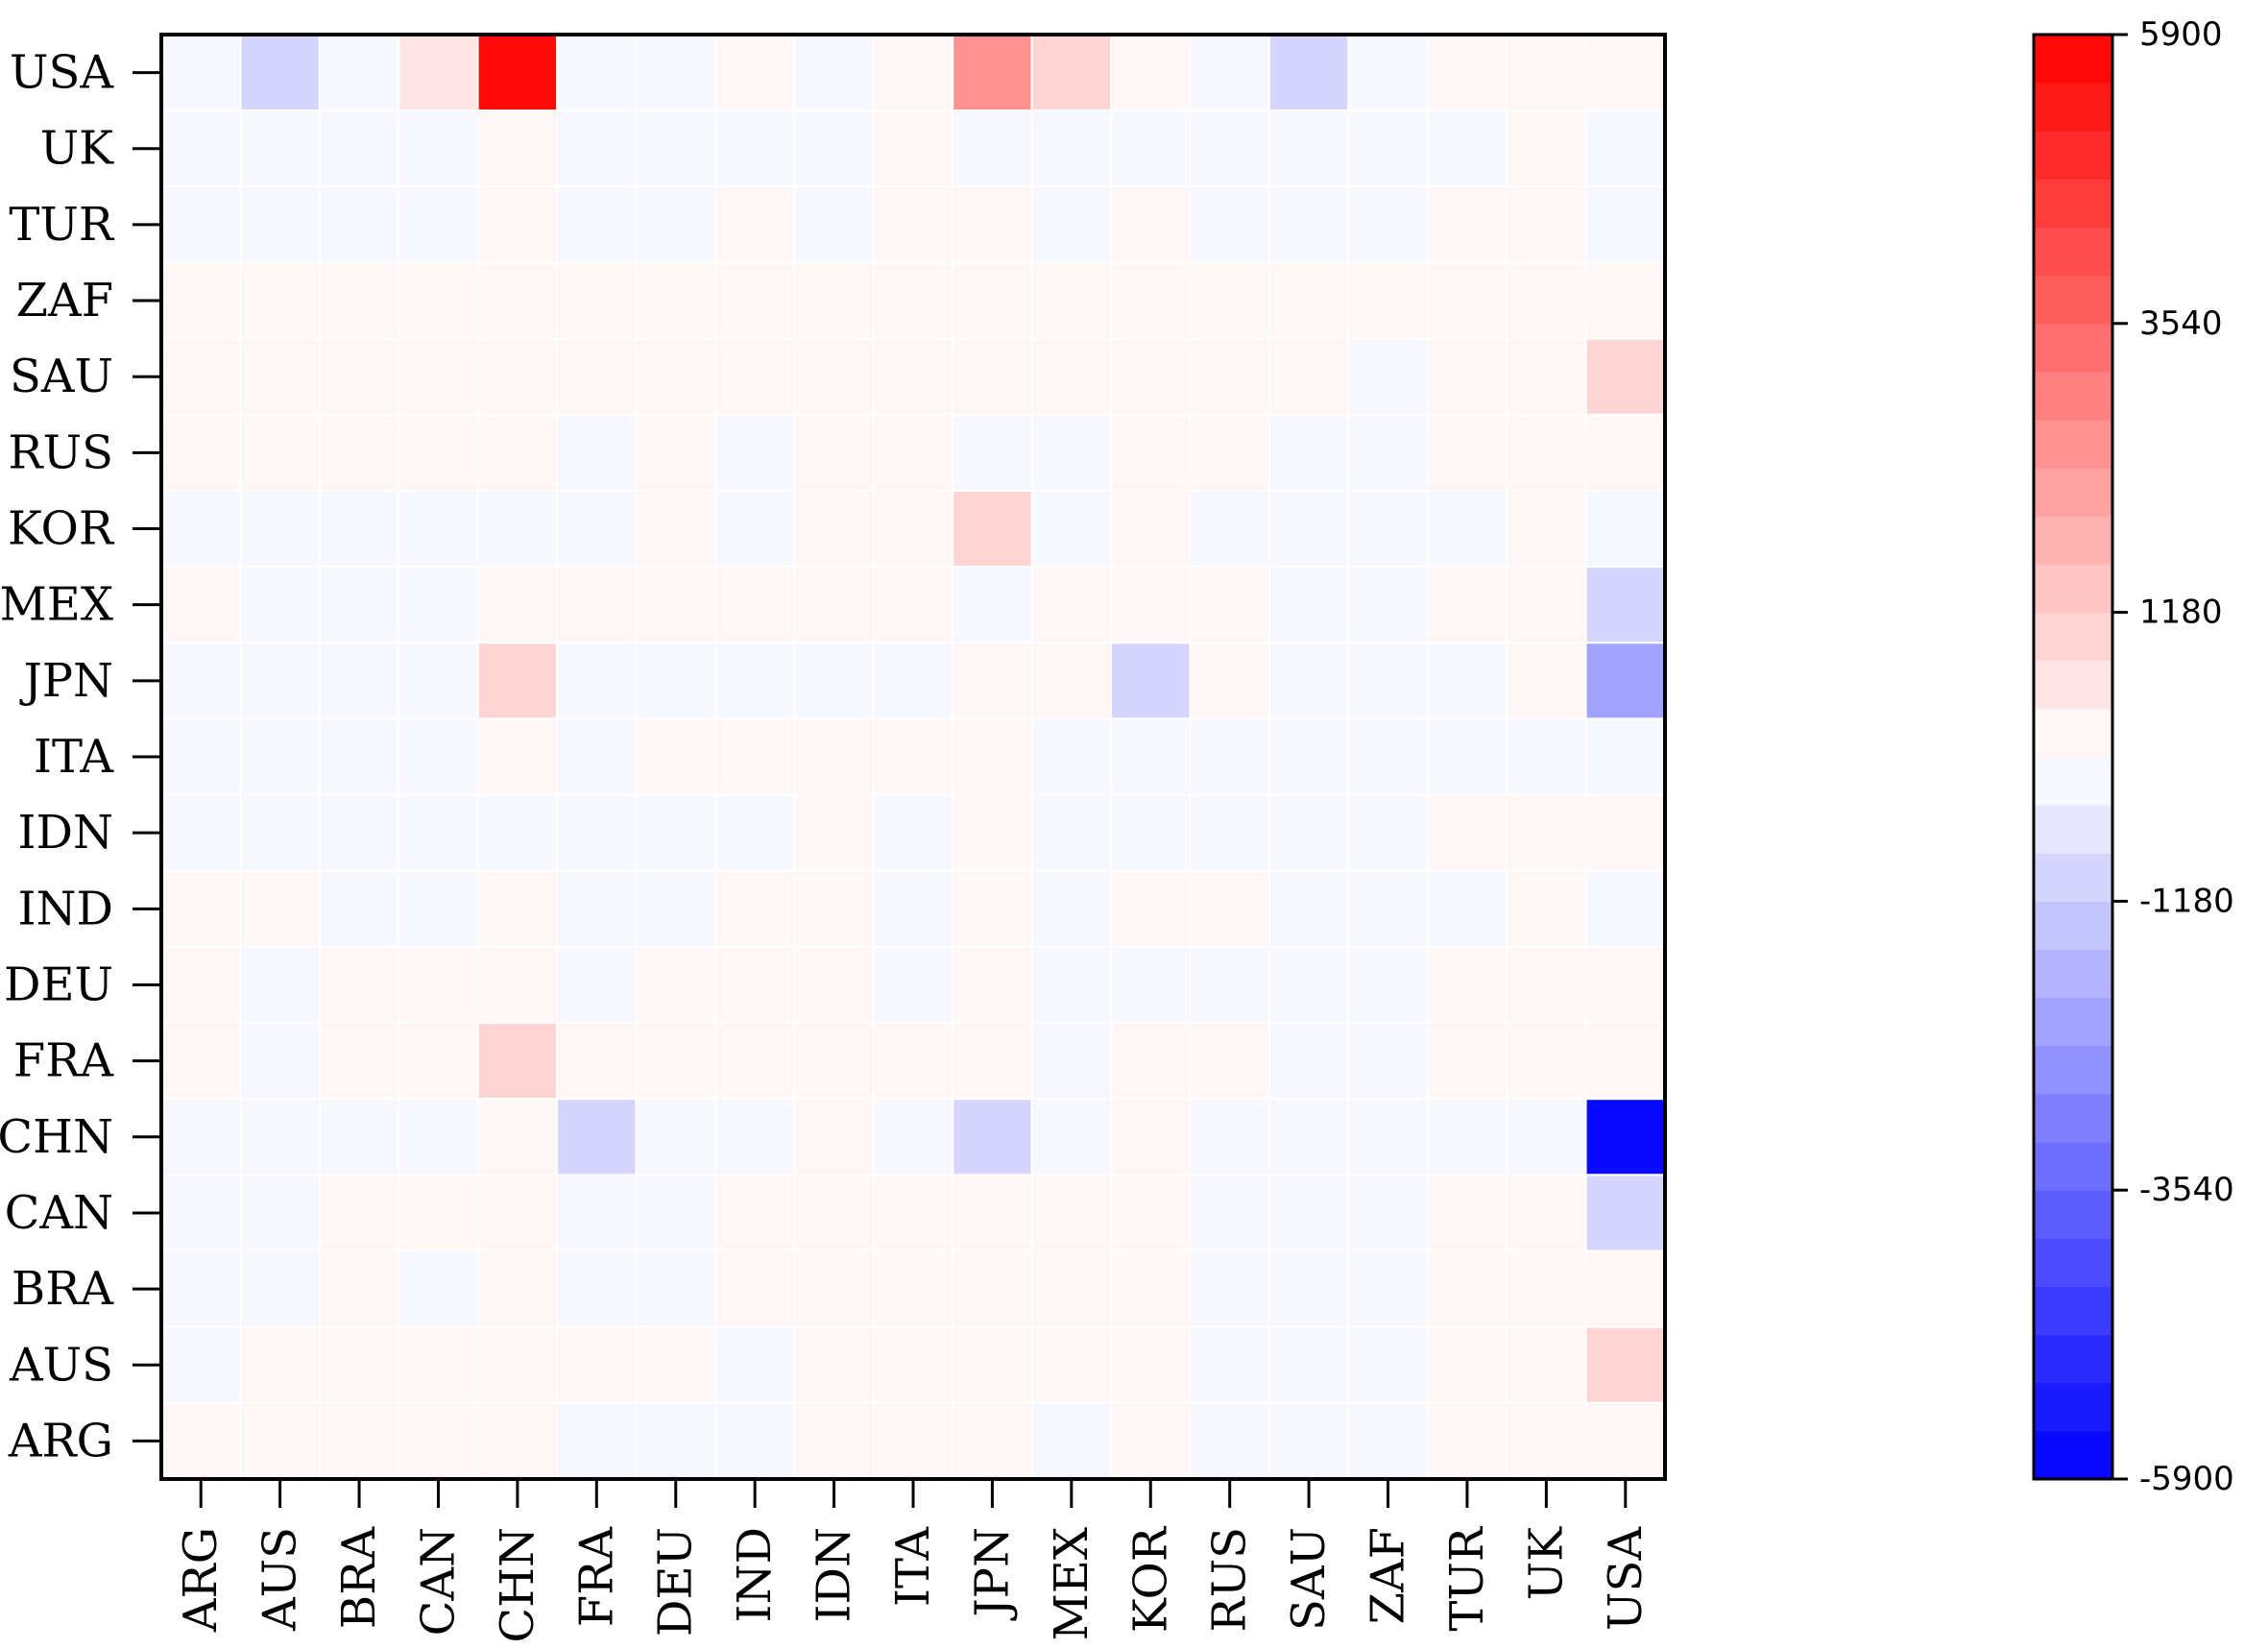 This screenshot has height=1649, width=2268. I want to click on heatmap-cell-zaf-rus, so click(1229, 300).